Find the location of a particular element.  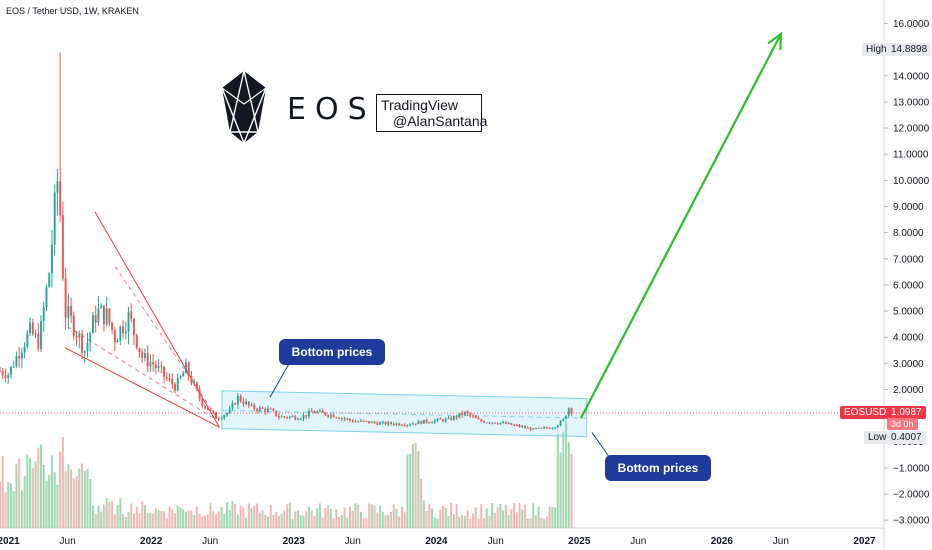

eos-logo-icon is located at coordinates (244, 107).